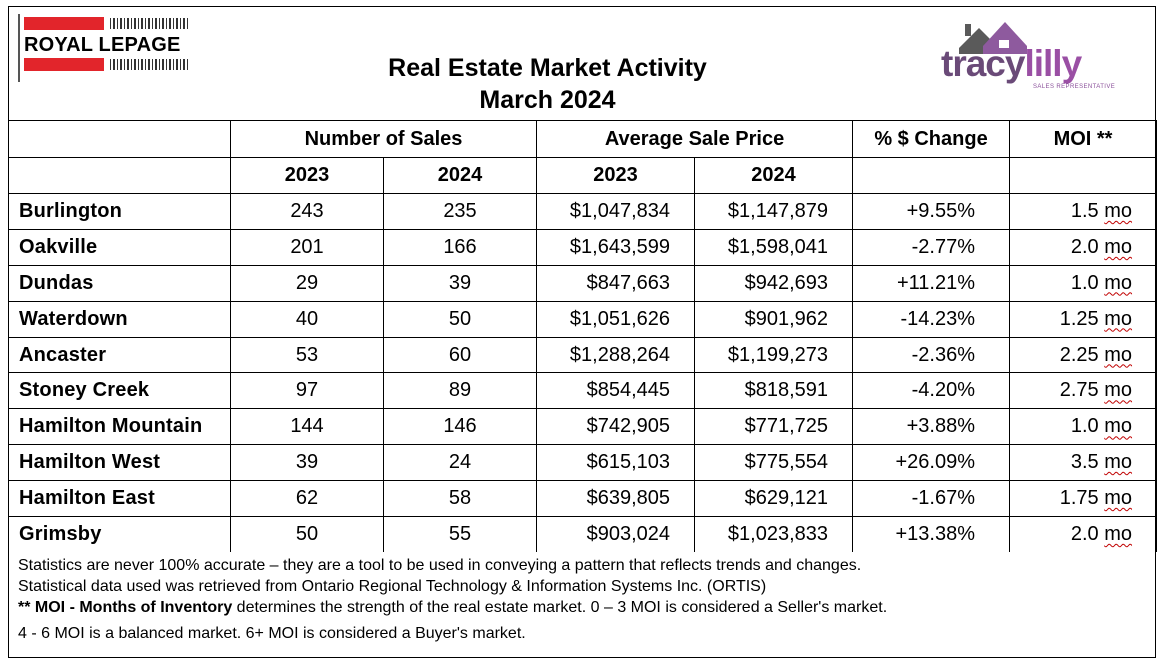  Describe the element at coordinates (64, 23) in the screenshot. I see `logo-red-bar-top` at that location.